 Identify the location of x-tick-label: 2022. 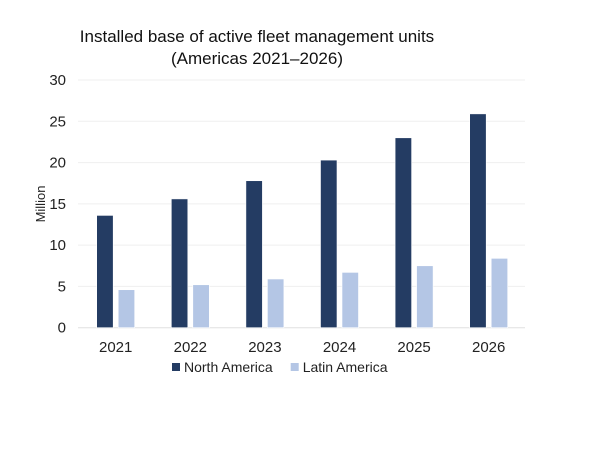
(190, 347).